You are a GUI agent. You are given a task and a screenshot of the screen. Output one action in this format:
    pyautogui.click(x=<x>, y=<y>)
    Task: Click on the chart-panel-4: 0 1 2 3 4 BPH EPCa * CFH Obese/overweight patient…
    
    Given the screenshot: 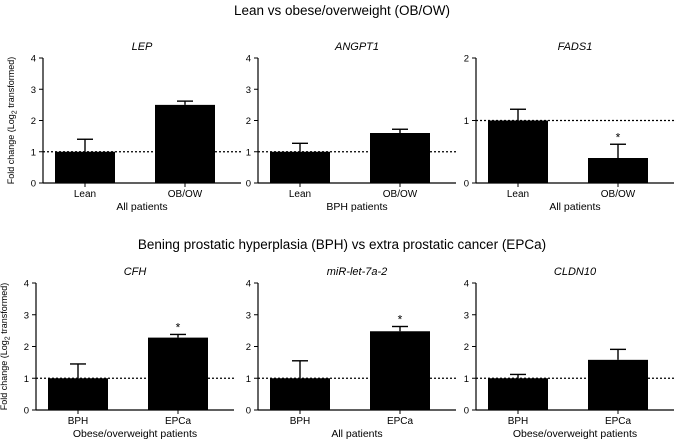 What is the action you would take?
    pyautogui.click(x=117, y=353)
    